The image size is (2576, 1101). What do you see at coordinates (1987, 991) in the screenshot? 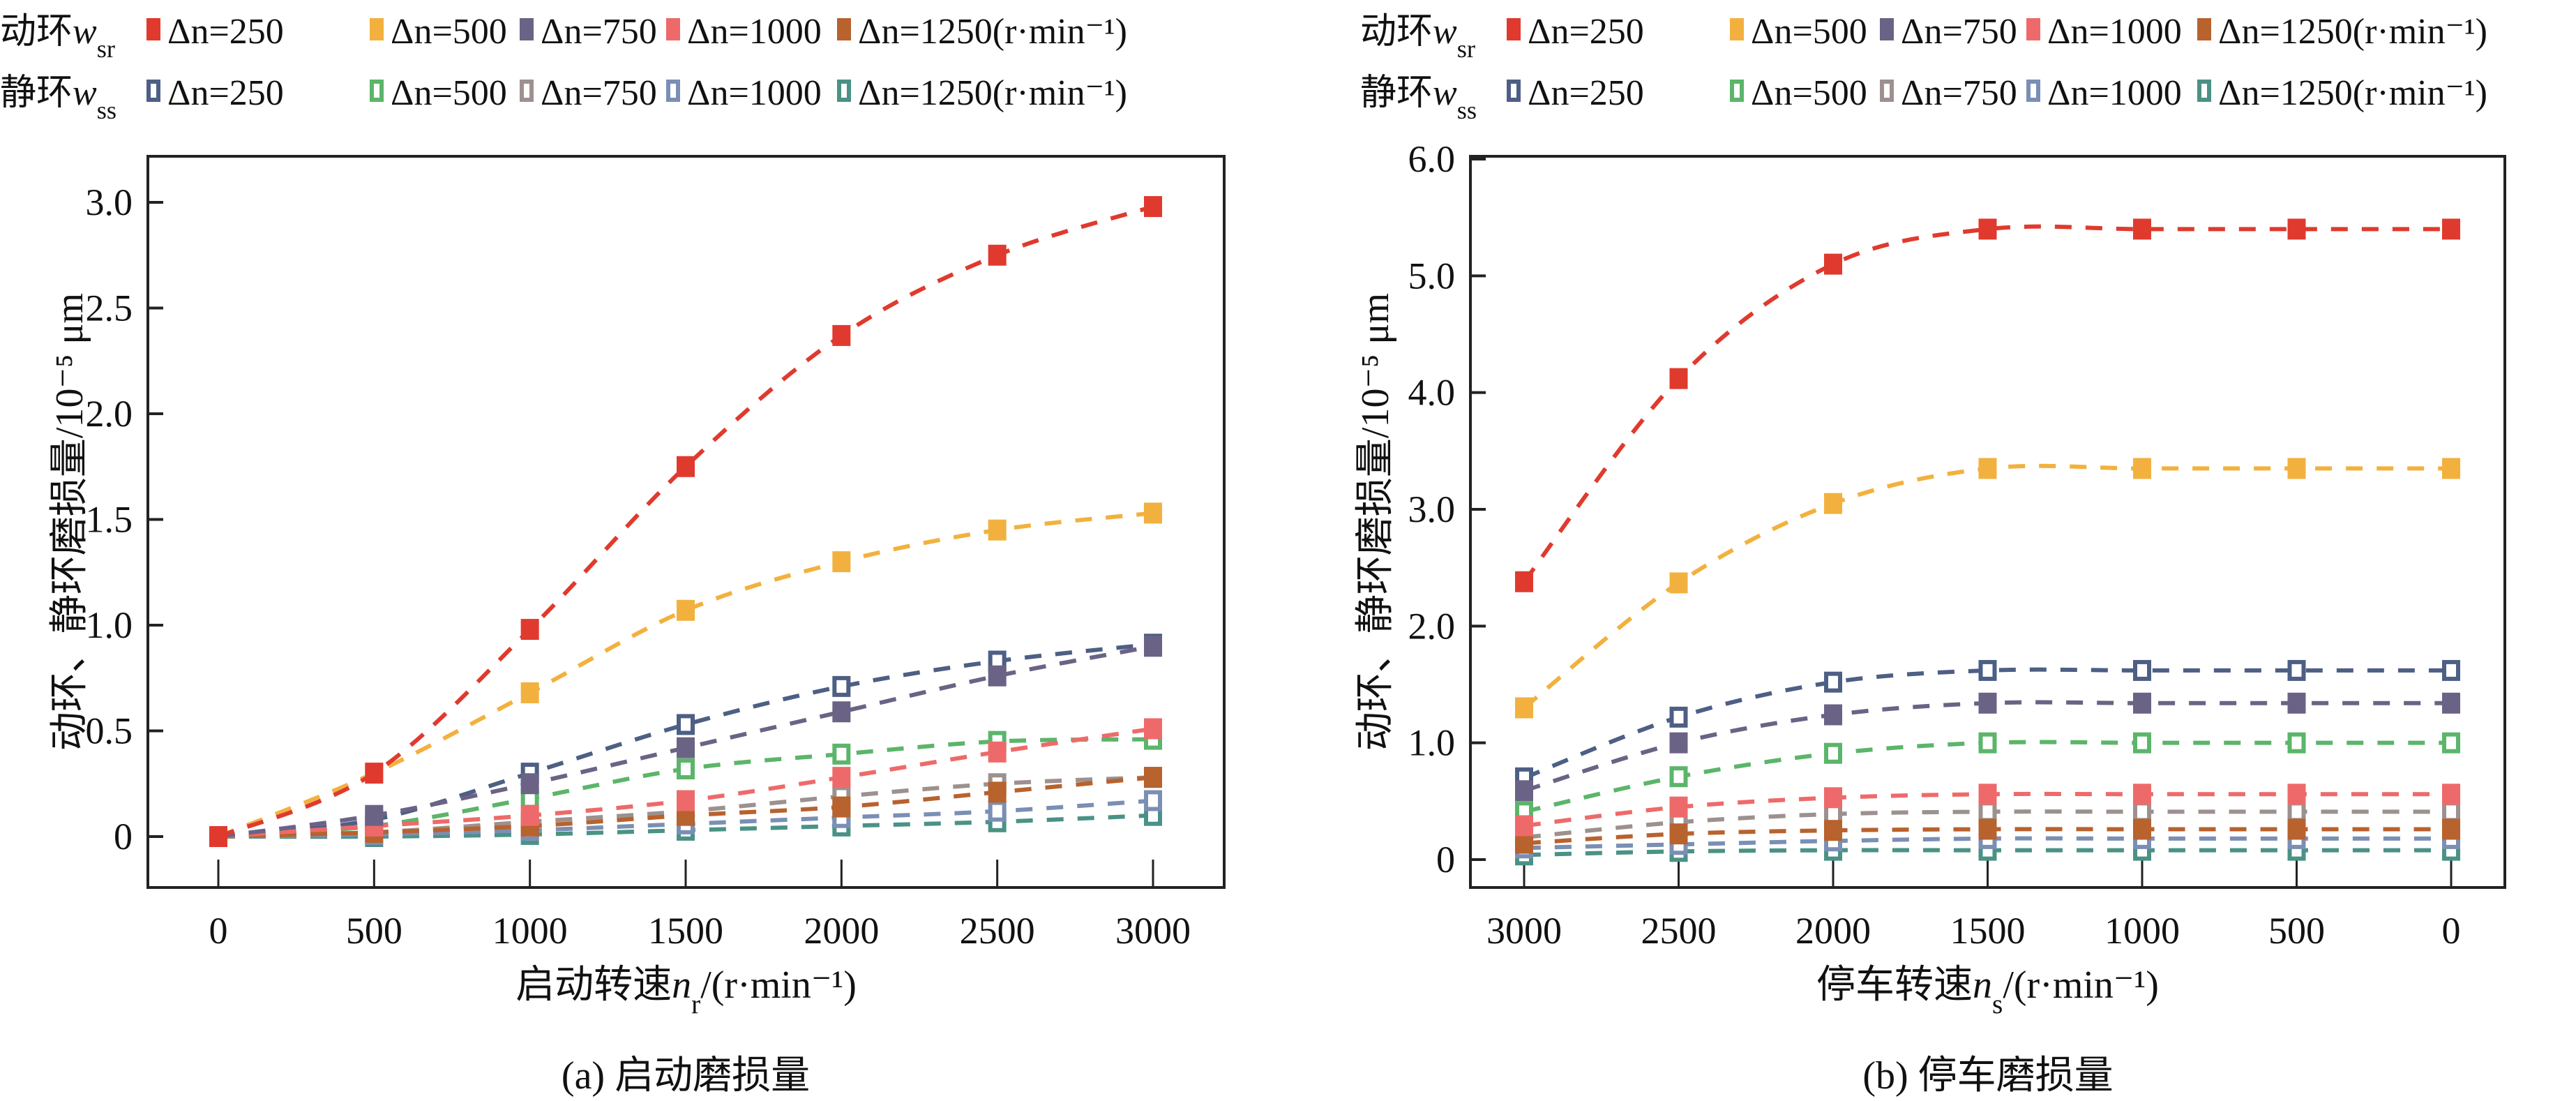
I see `x-axis-label: 停车转速ns/(r·min⁻¹)` at bounding box center [1987, 991].